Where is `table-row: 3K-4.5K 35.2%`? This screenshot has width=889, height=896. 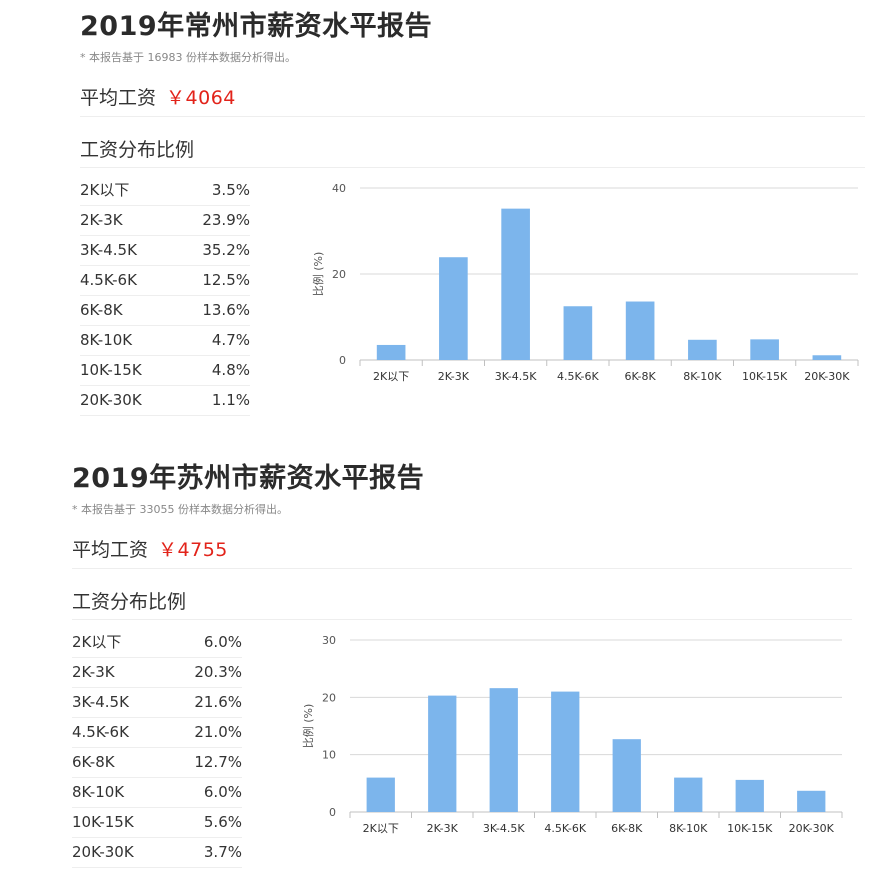
table-row: 3K-4.5K 35.2% is located at coordinates (165, 251).